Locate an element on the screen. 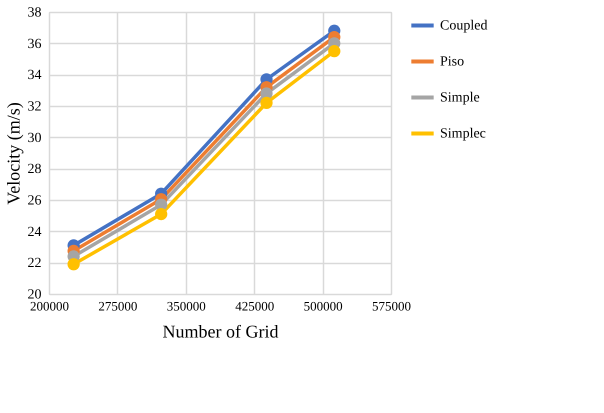  y-tick-label: 38 is located at coordinates (35, 13).